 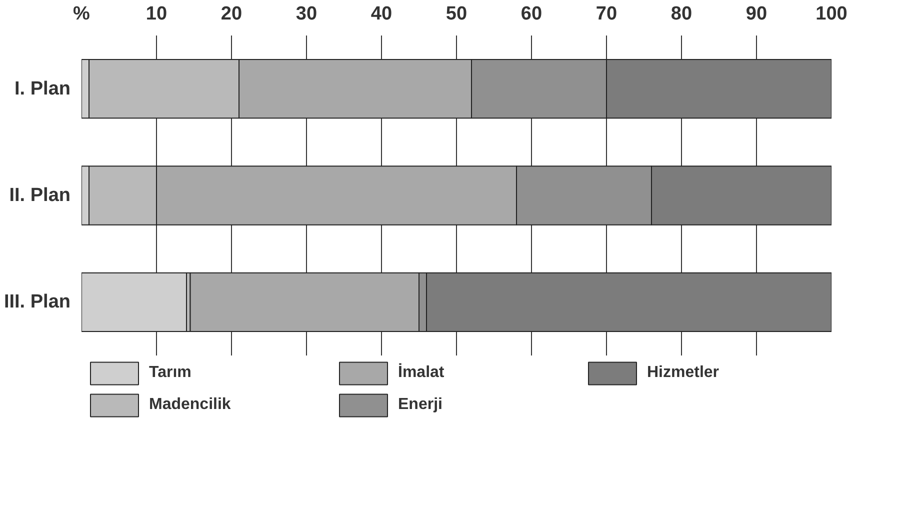 What do you see at coordinates (157, 14) in the screenshot?
I see `x-tick-label: 10` at bounding box center [157, 14].